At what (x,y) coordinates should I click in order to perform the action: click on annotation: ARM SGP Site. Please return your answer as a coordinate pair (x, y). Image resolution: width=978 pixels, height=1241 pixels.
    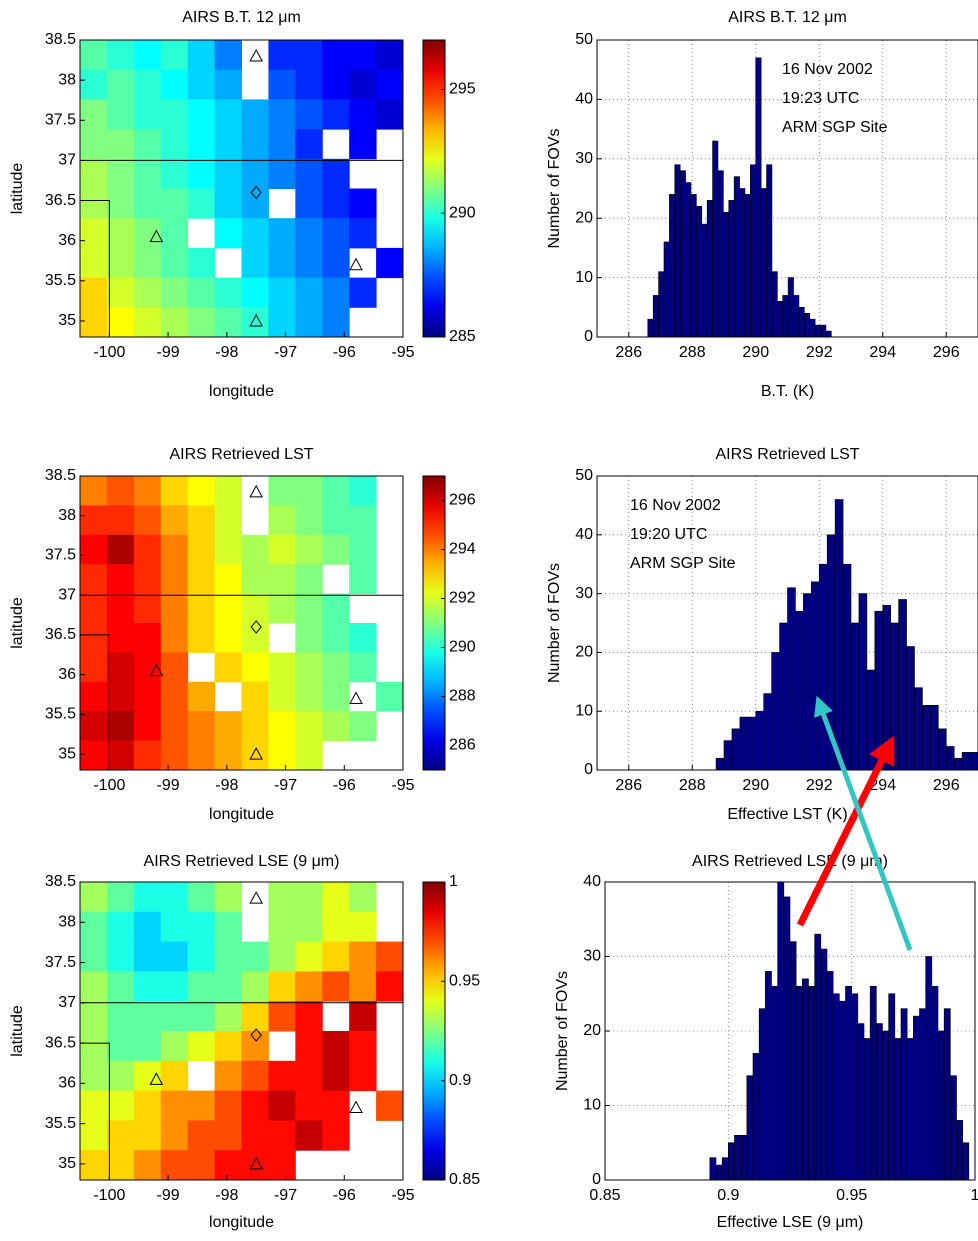
    Looking at the image, I should click on (835, 127).